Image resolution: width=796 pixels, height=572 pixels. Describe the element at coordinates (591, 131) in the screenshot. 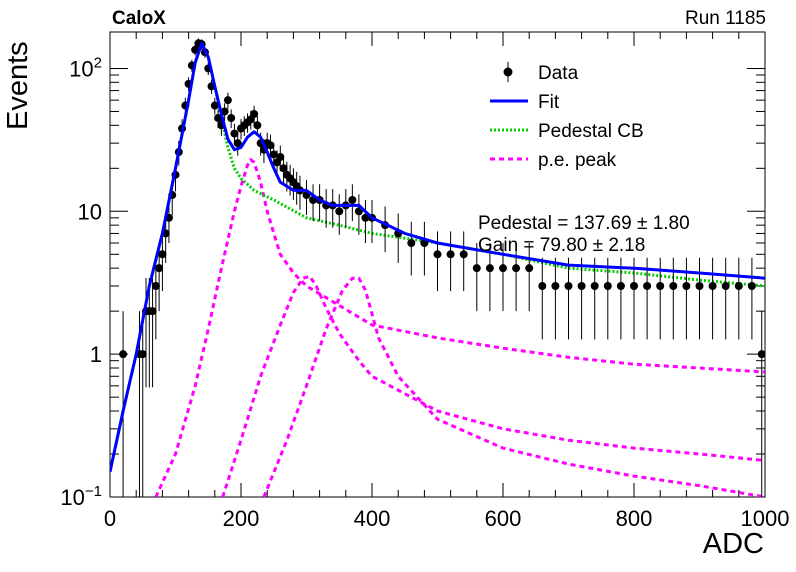

I see `legend-label-3: Pedestal CB` at that location.